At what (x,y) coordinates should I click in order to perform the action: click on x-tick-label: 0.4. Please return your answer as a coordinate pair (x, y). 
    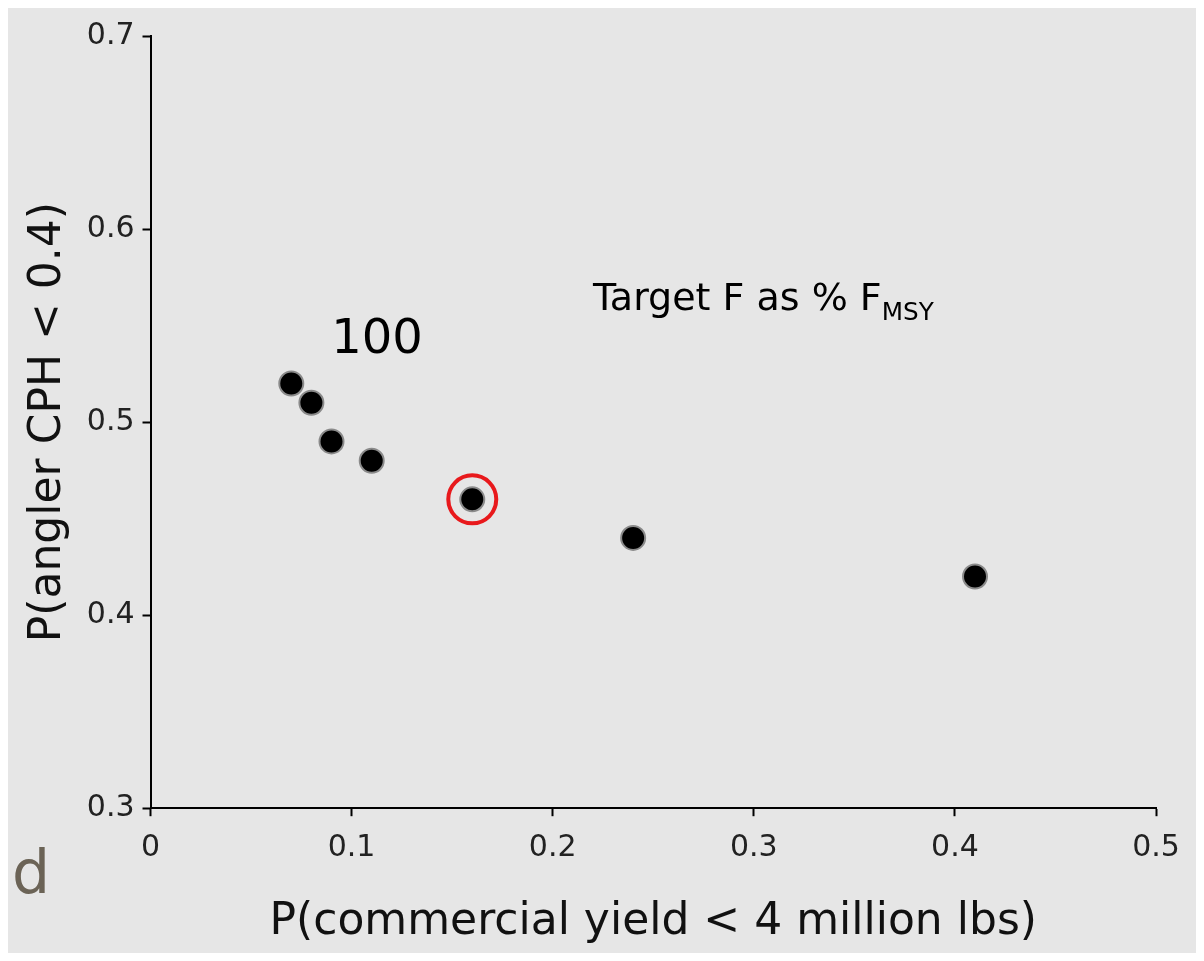
    Looking at the image, I should click on (955, 845).